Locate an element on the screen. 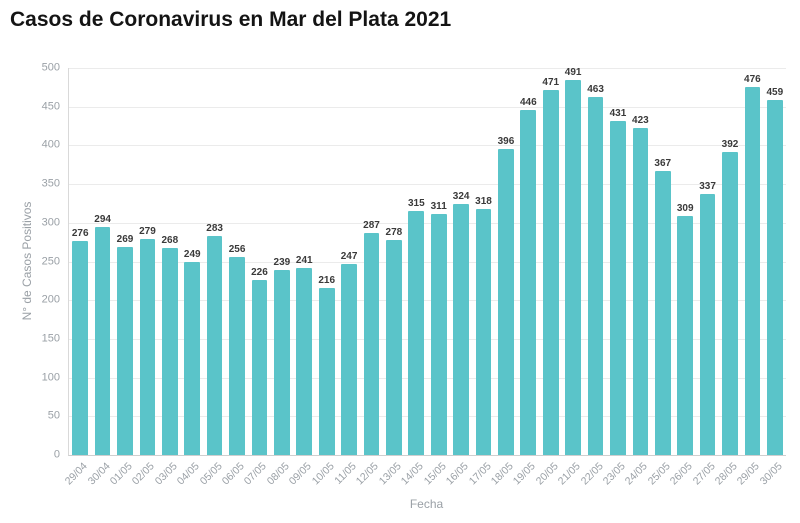 Image resolution: width=800 pixels, height=523 pixels. bar-value-label: 392 is located at coordinates (730, 144).